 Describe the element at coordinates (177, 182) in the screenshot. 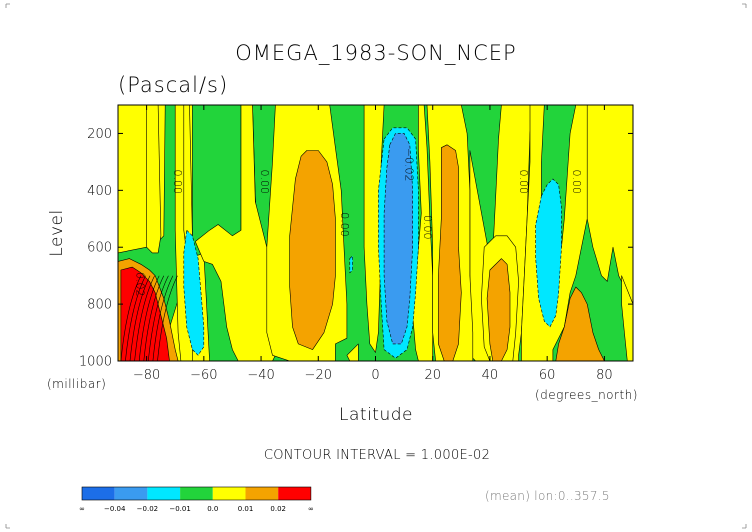

I see `contour-label-0: 0.00` at that location.